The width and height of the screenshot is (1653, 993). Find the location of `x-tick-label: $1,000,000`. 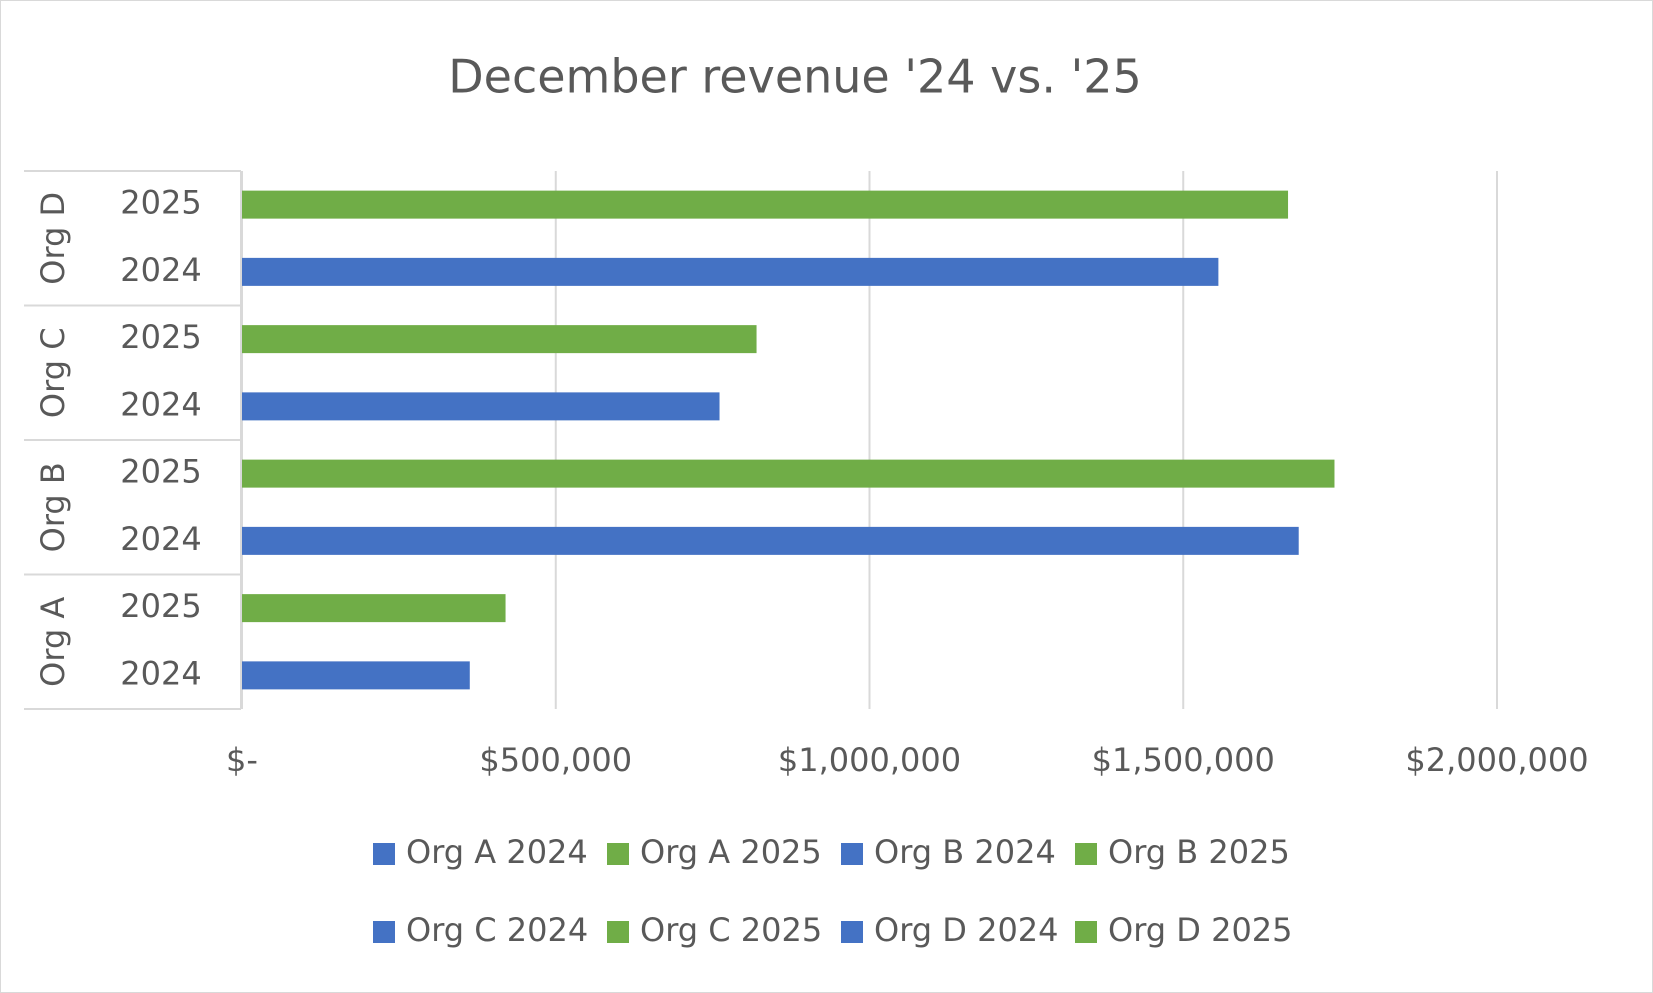

x-tick-label: $1,000,000 is located at coordinates (869, 760).